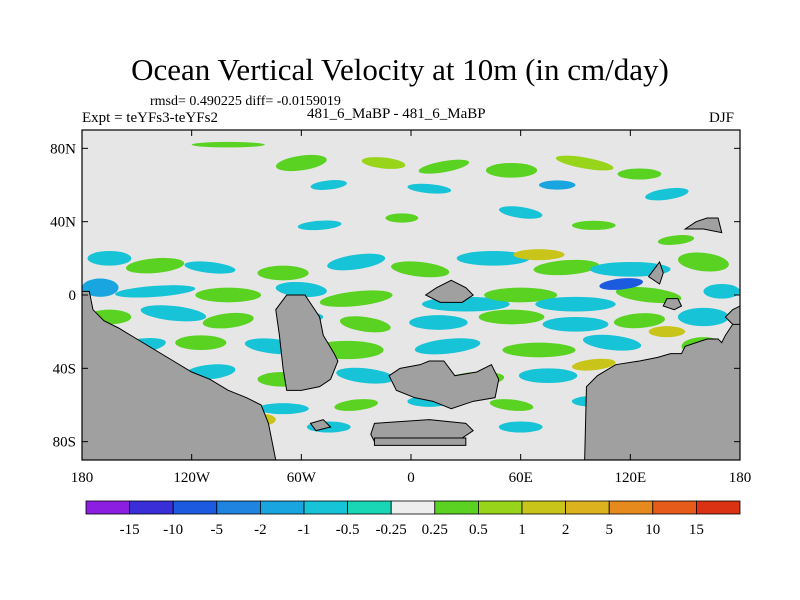 The image size is (800, 600). I want to click on colorbar-label: 10, so click(652, 530).